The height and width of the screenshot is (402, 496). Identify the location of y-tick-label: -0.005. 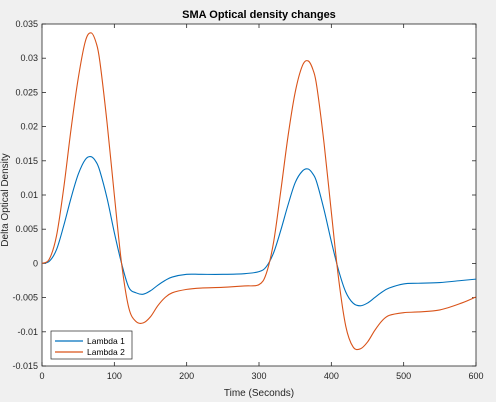
(25, 298).